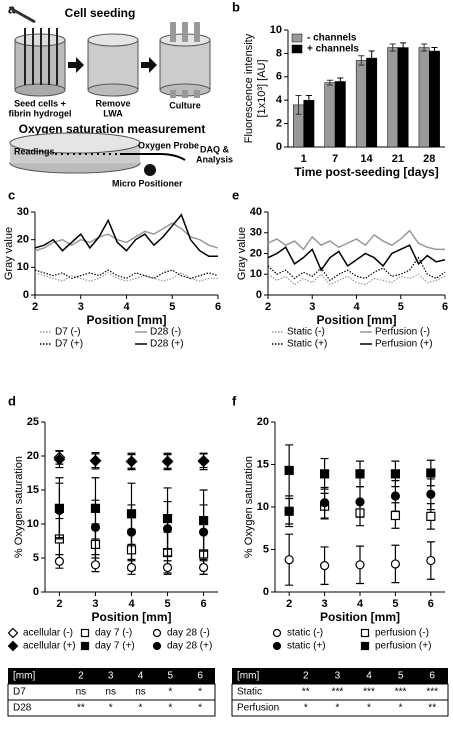 The image size is (453, 729). I want to click on panel-label: d, so click(12, 400).